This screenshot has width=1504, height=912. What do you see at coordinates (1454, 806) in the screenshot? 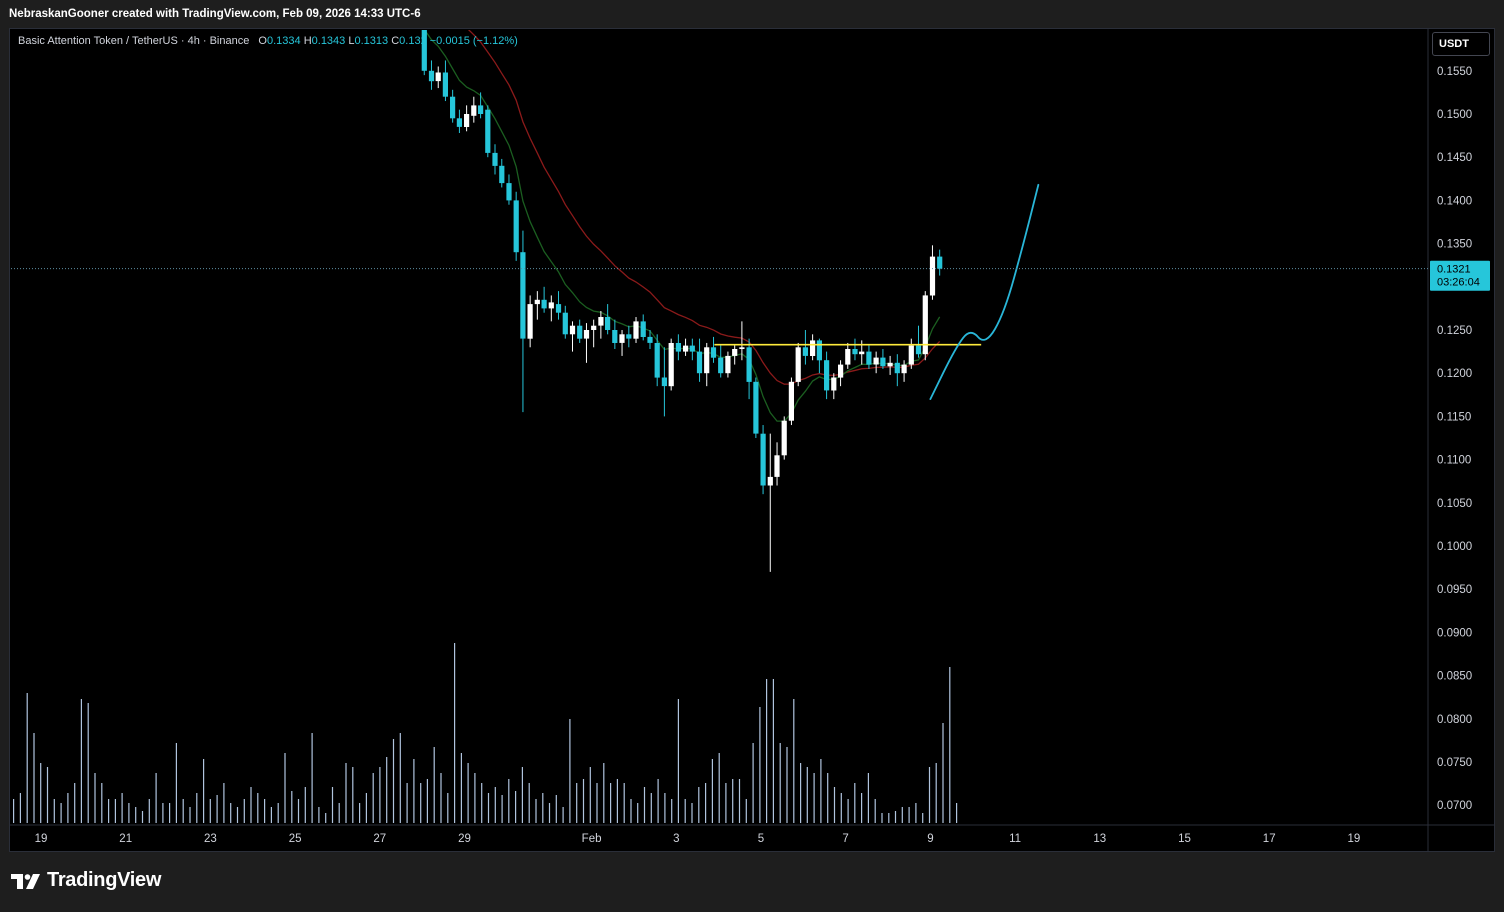
I see `price-axis-label: 0.0700` at bounding box center [1454, 806].